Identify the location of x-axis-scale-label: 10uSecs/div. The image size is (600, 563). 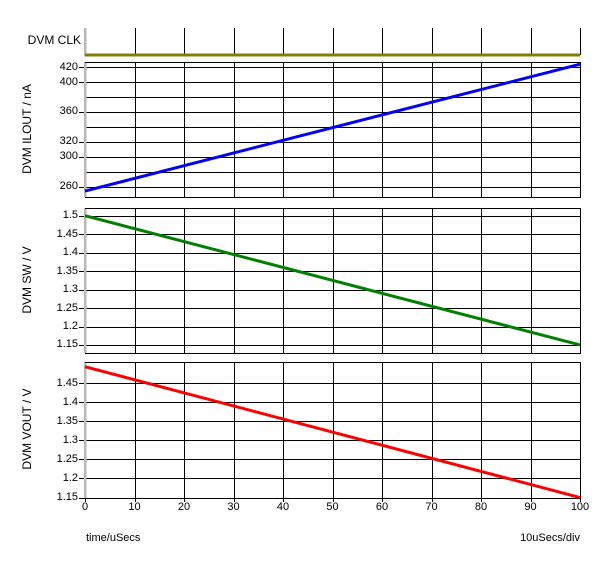
(550, 538).